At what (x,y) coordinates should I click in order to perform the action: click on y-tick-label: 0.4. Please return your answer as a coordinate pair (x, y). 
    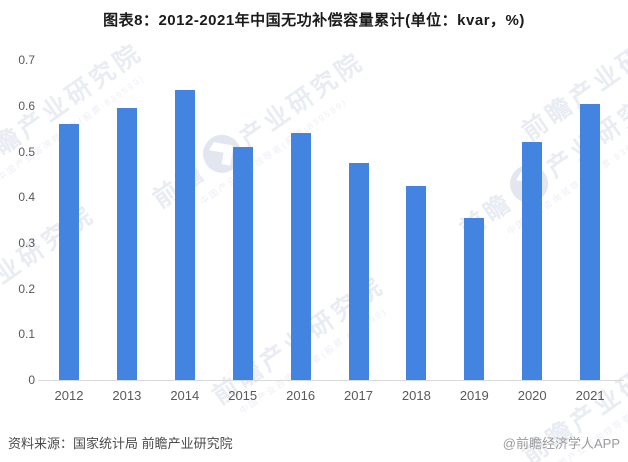
    Looking at the image, I should click on (26, 197).